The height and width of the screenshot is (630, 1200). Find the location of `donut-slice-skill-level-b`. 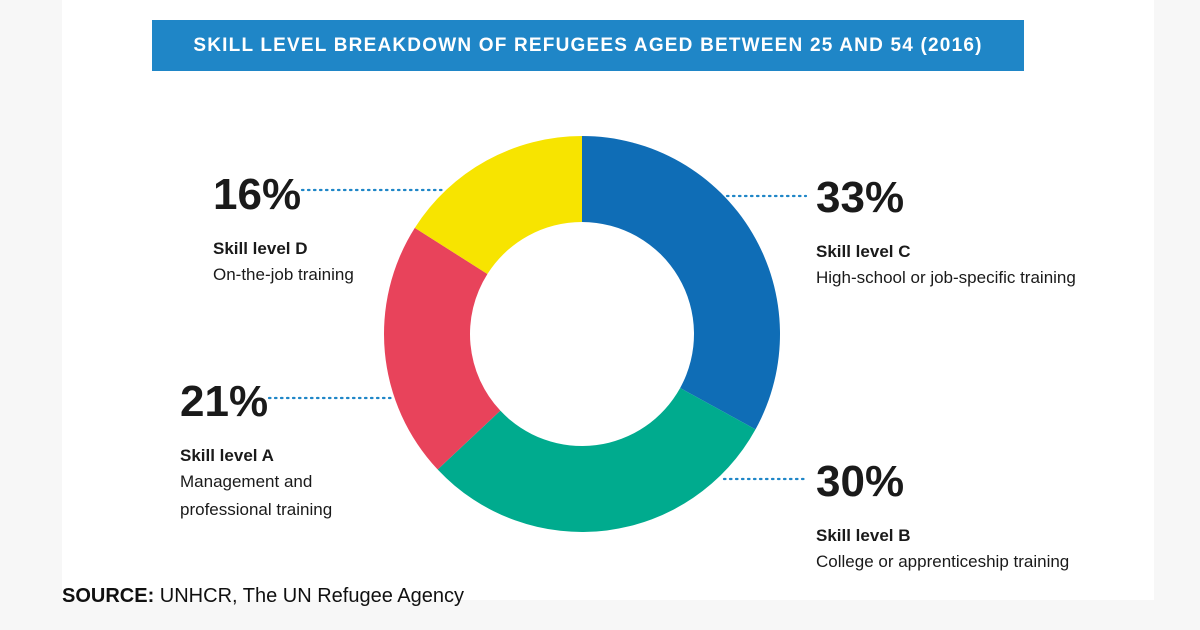

donut-slice-skill-level-b is located at coordinates (596, 459).